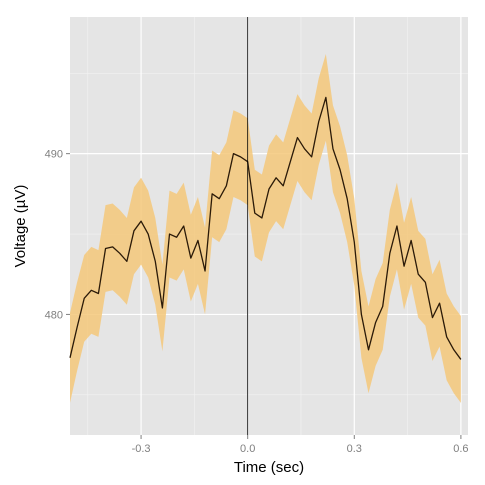 This screenshot has width=485, height=485. Describe the element at coordinates (54, 155) in the screenshot. I see `y-tick-label: 490` at that location.